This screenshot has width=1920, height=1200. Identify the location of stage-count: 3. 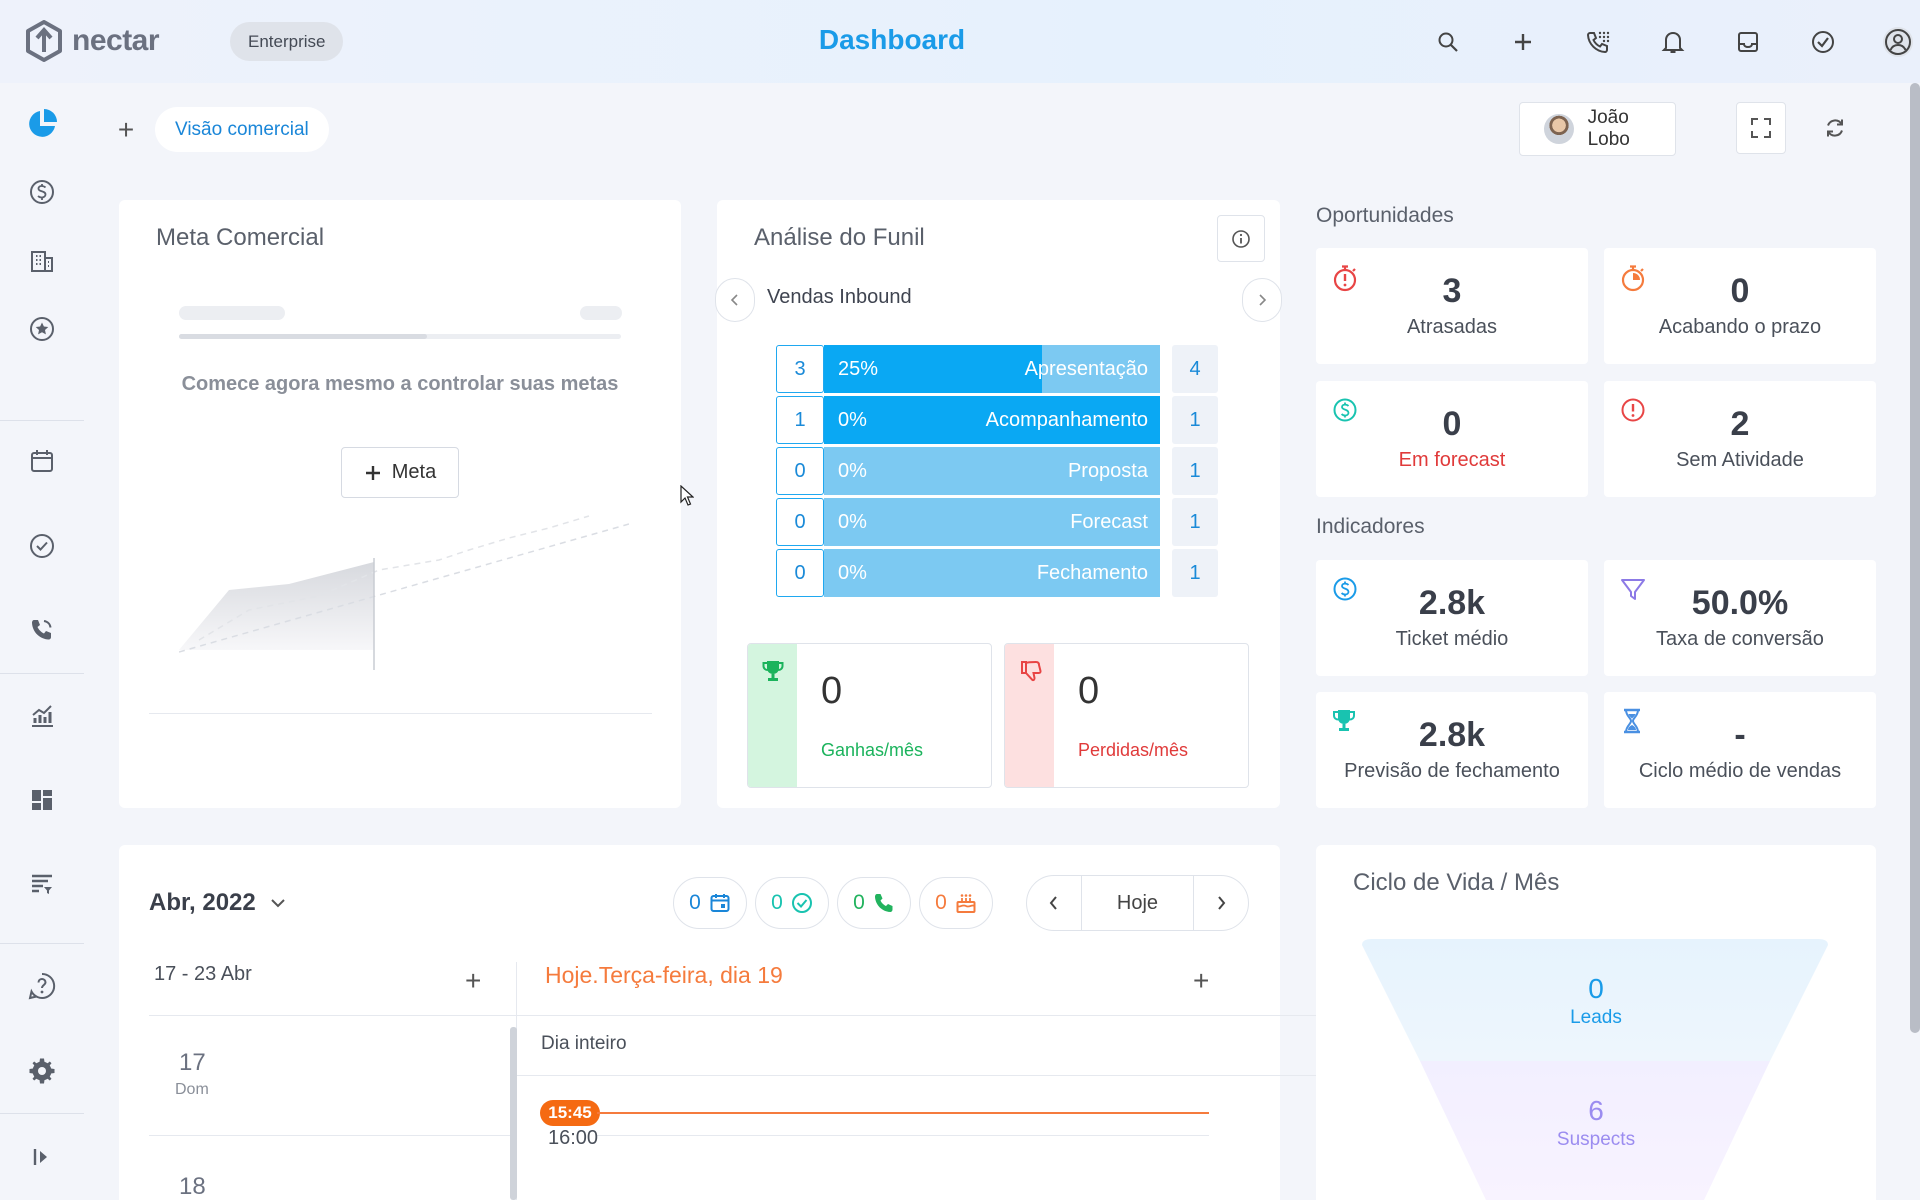
(800, 369).